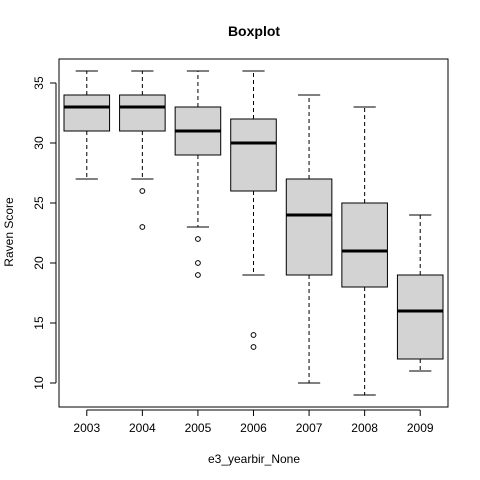  What do you see at coordinates (44, 233) in the screenshot?
I see `y-axis: 10 15 20 25 30 35` at bounding box center [44, 233].